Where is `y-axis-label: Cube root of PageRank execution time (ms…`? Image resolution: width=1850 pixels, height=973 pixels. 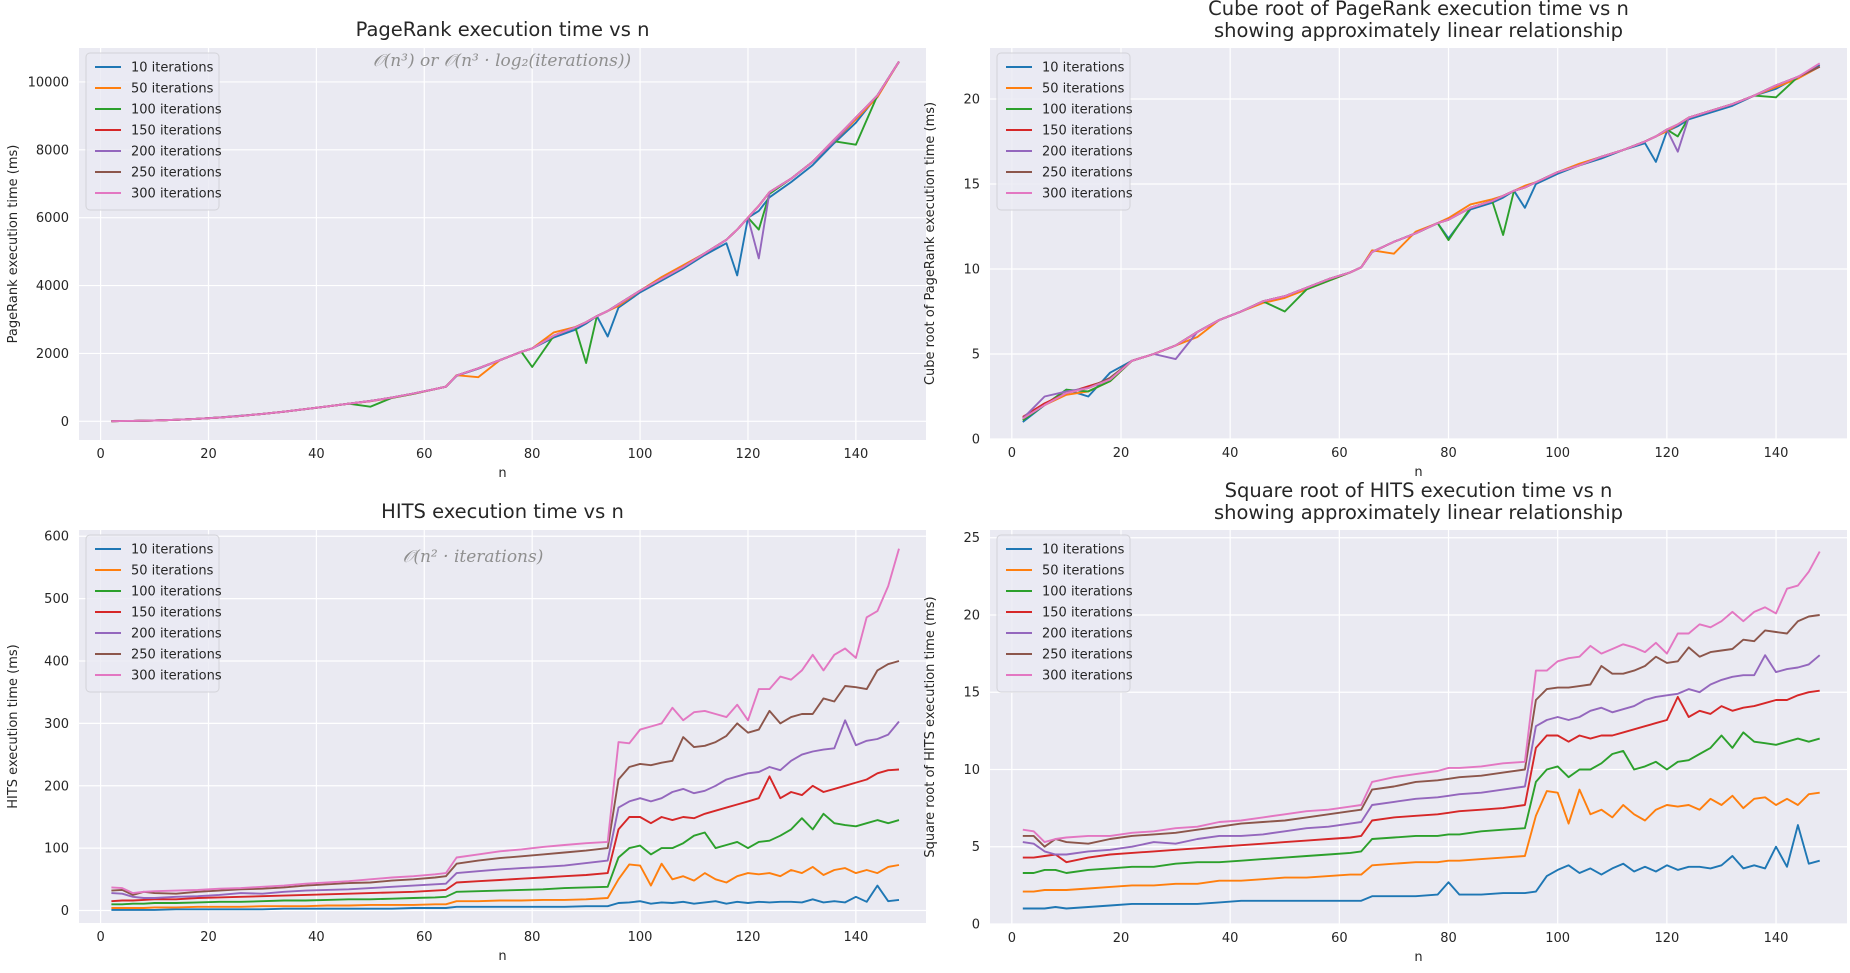 y-axis-label: Cube root of PageRank execution time (ms… is located at coordinates (930, 243).